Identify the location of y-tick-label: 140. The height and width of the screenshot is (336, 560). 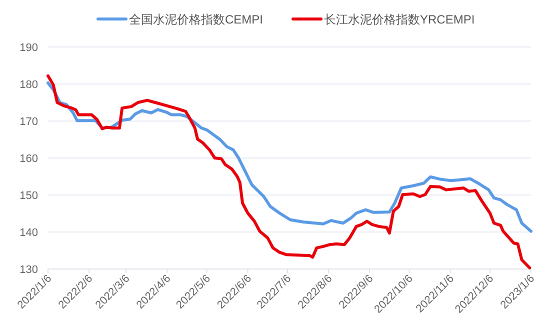
(29, 233).